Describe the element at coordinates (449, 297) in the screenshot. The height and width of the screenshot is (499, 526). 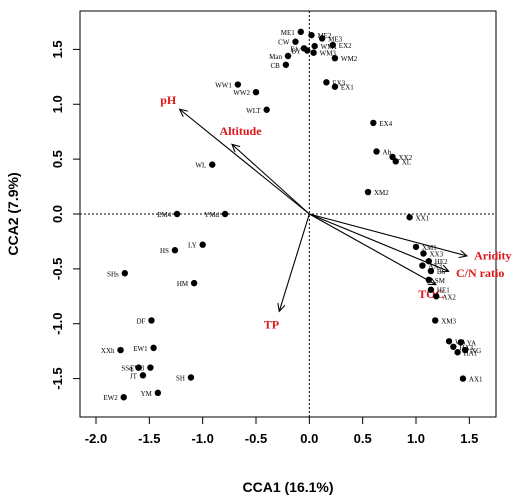
I see `site-label: AX2` at that location.